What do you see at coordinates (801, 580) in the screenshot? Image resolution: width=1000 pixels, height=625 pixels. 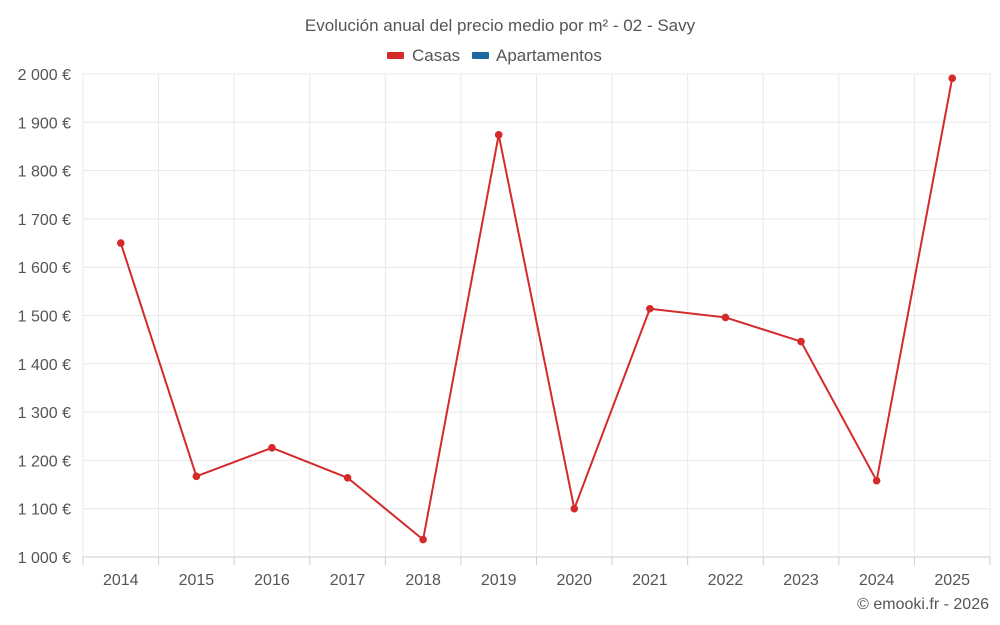 I see `x-tick-label: 2023` at bounding box center [801, 580].